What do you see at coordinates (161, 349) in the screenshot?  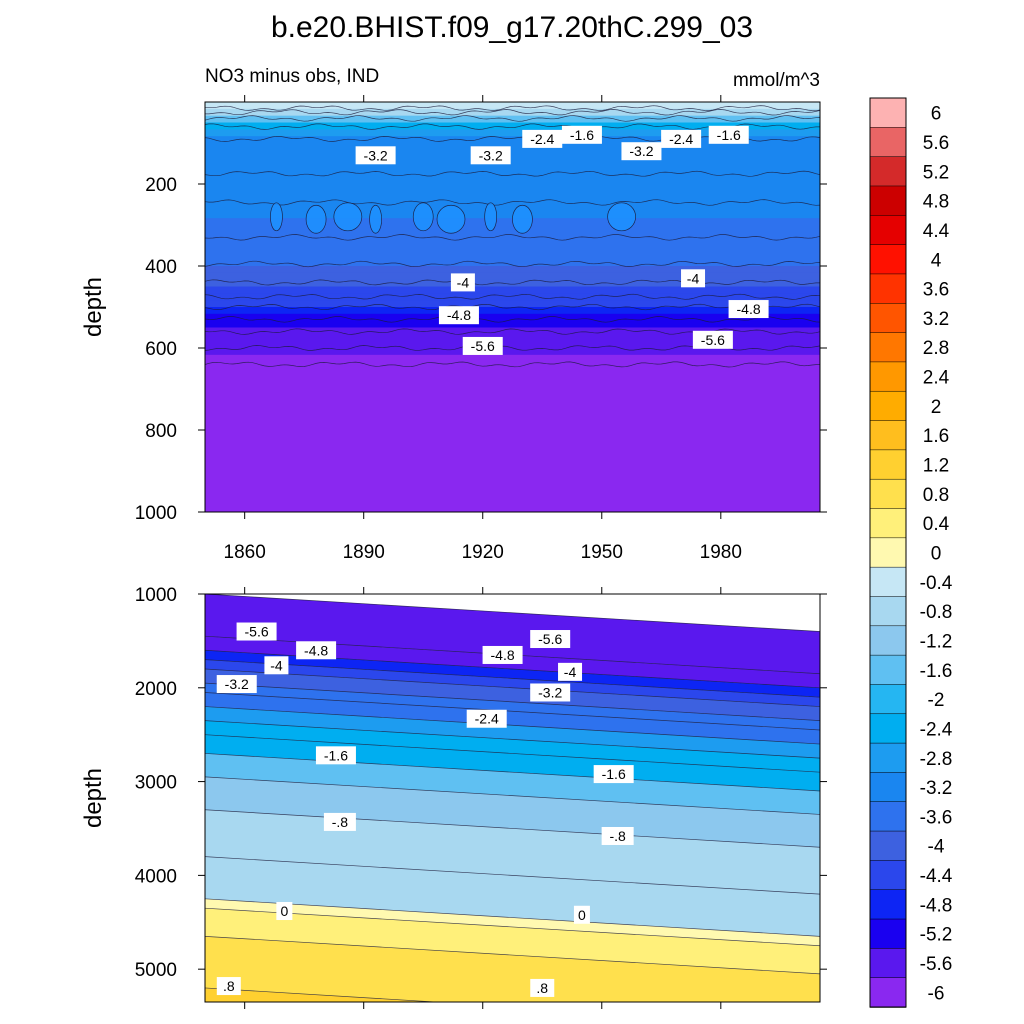 I see `y-tick-label: 600` at bounding box center [161, 349].